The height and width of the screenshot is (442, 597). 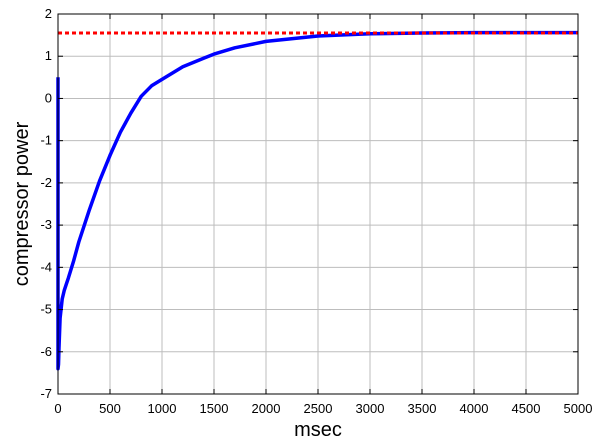 What do you see at coordinates (22, 203) in the screenshot?
I see `y-axis-title: compressor power` at bounding box center [22, 203].